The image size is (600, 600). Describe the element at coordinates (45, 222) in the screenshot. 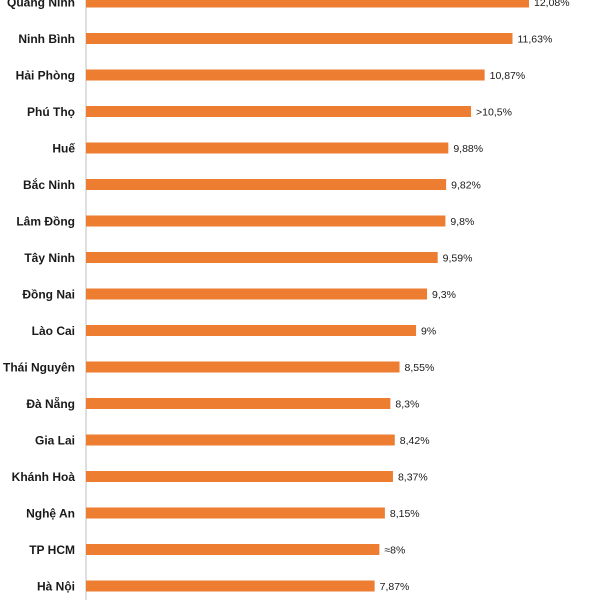

I see `category-label: Lâm Đồng` at that location.